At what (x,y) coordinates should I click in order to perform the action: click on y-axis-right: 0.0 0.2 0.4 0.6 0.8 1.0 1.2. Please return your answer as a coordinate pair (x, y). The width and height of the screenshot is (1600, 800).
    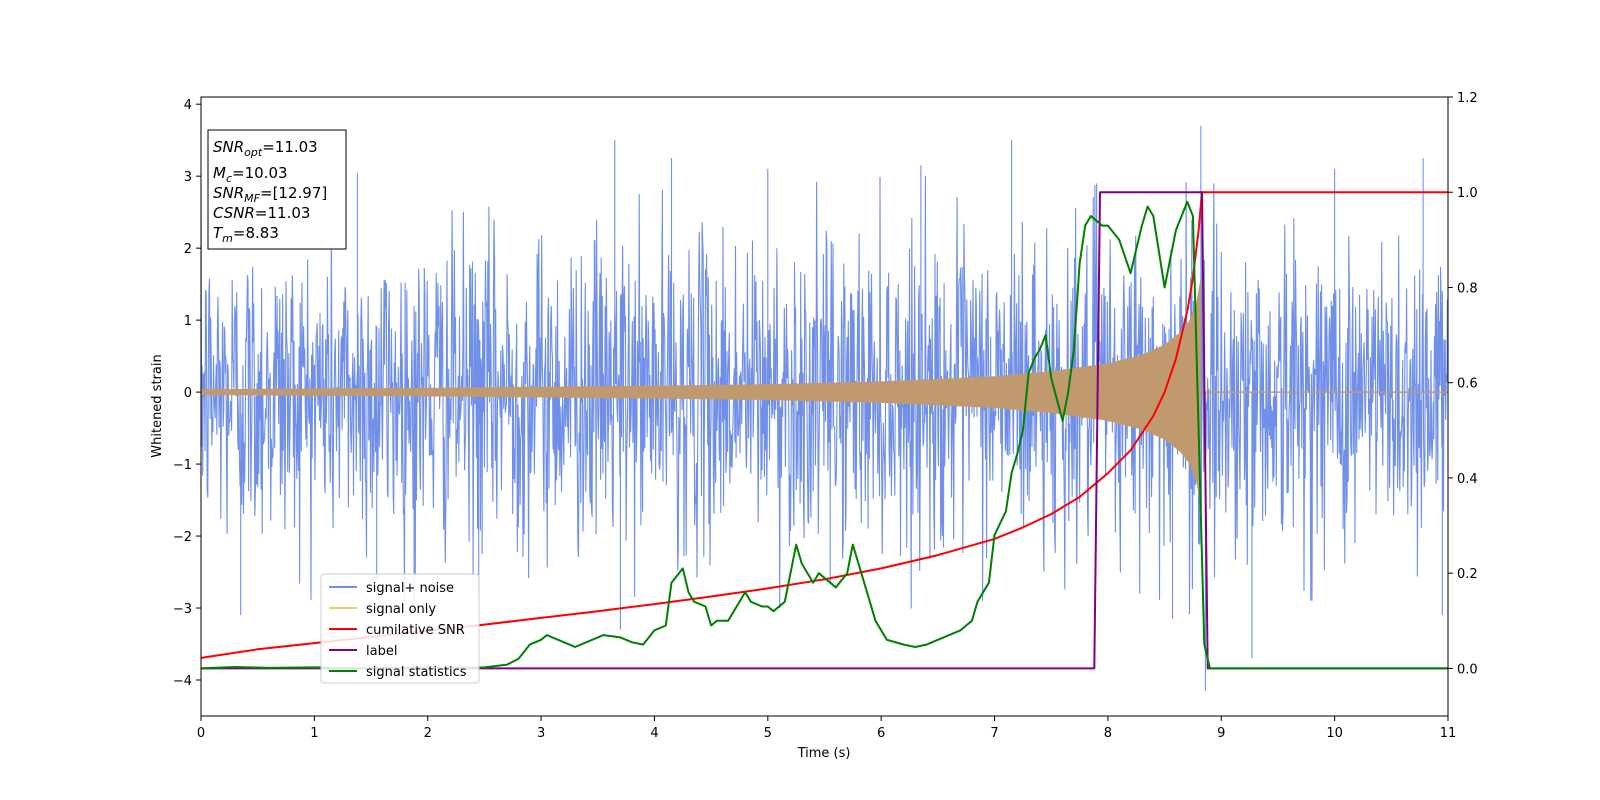
    Looking at the image, I should click on (1463, 384).